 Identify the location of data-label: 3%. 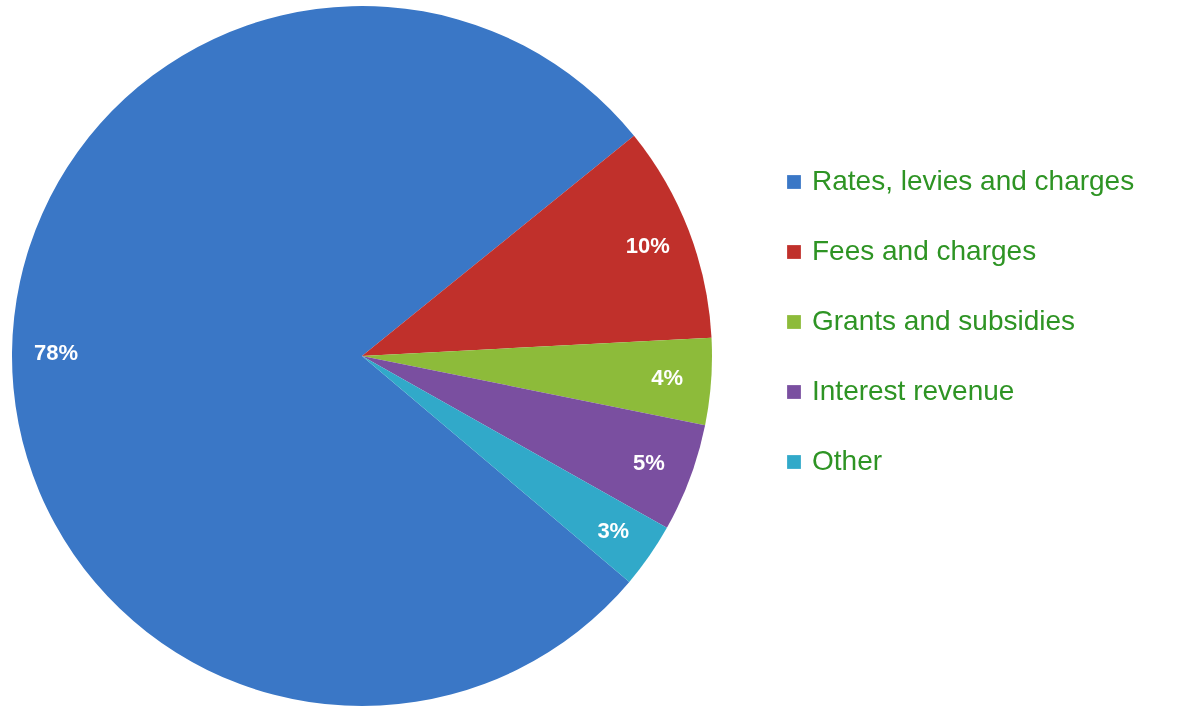
(613, 530).